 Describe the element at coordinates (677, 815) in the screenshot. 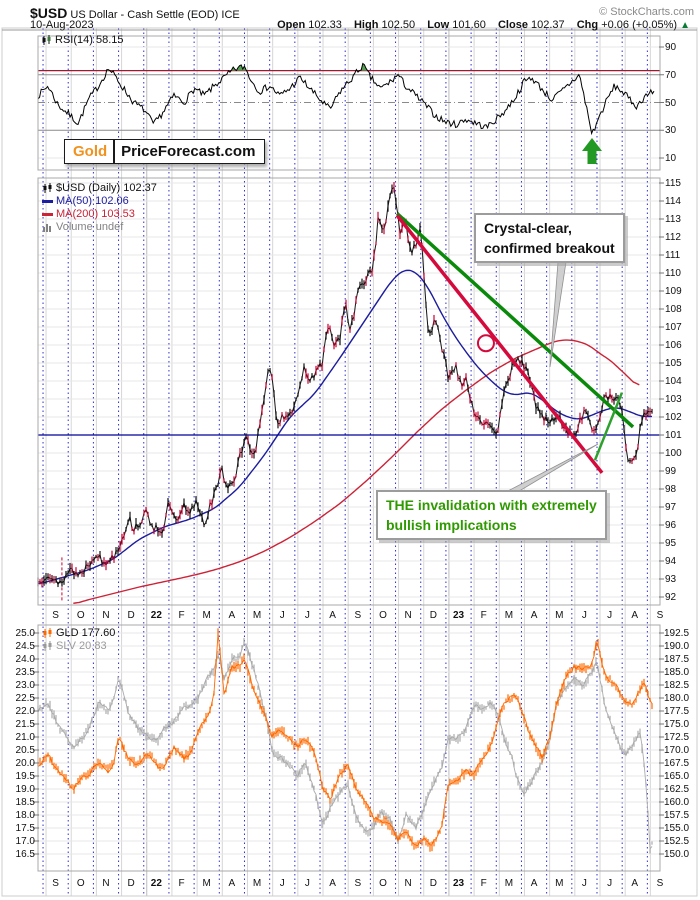

I see `gld-y-tick: 157.5` at that location.